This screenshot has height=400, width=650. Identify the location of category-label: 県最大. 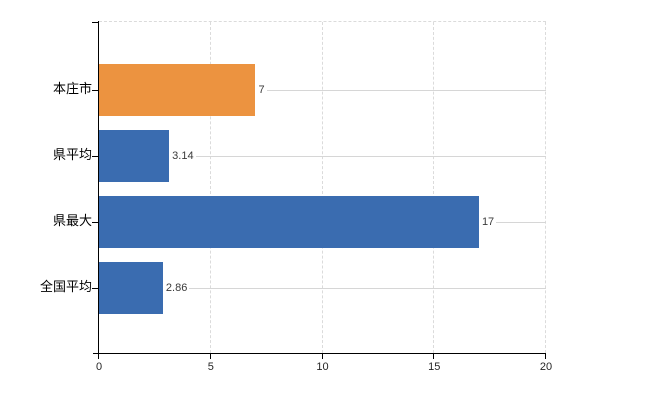
(72, 220).